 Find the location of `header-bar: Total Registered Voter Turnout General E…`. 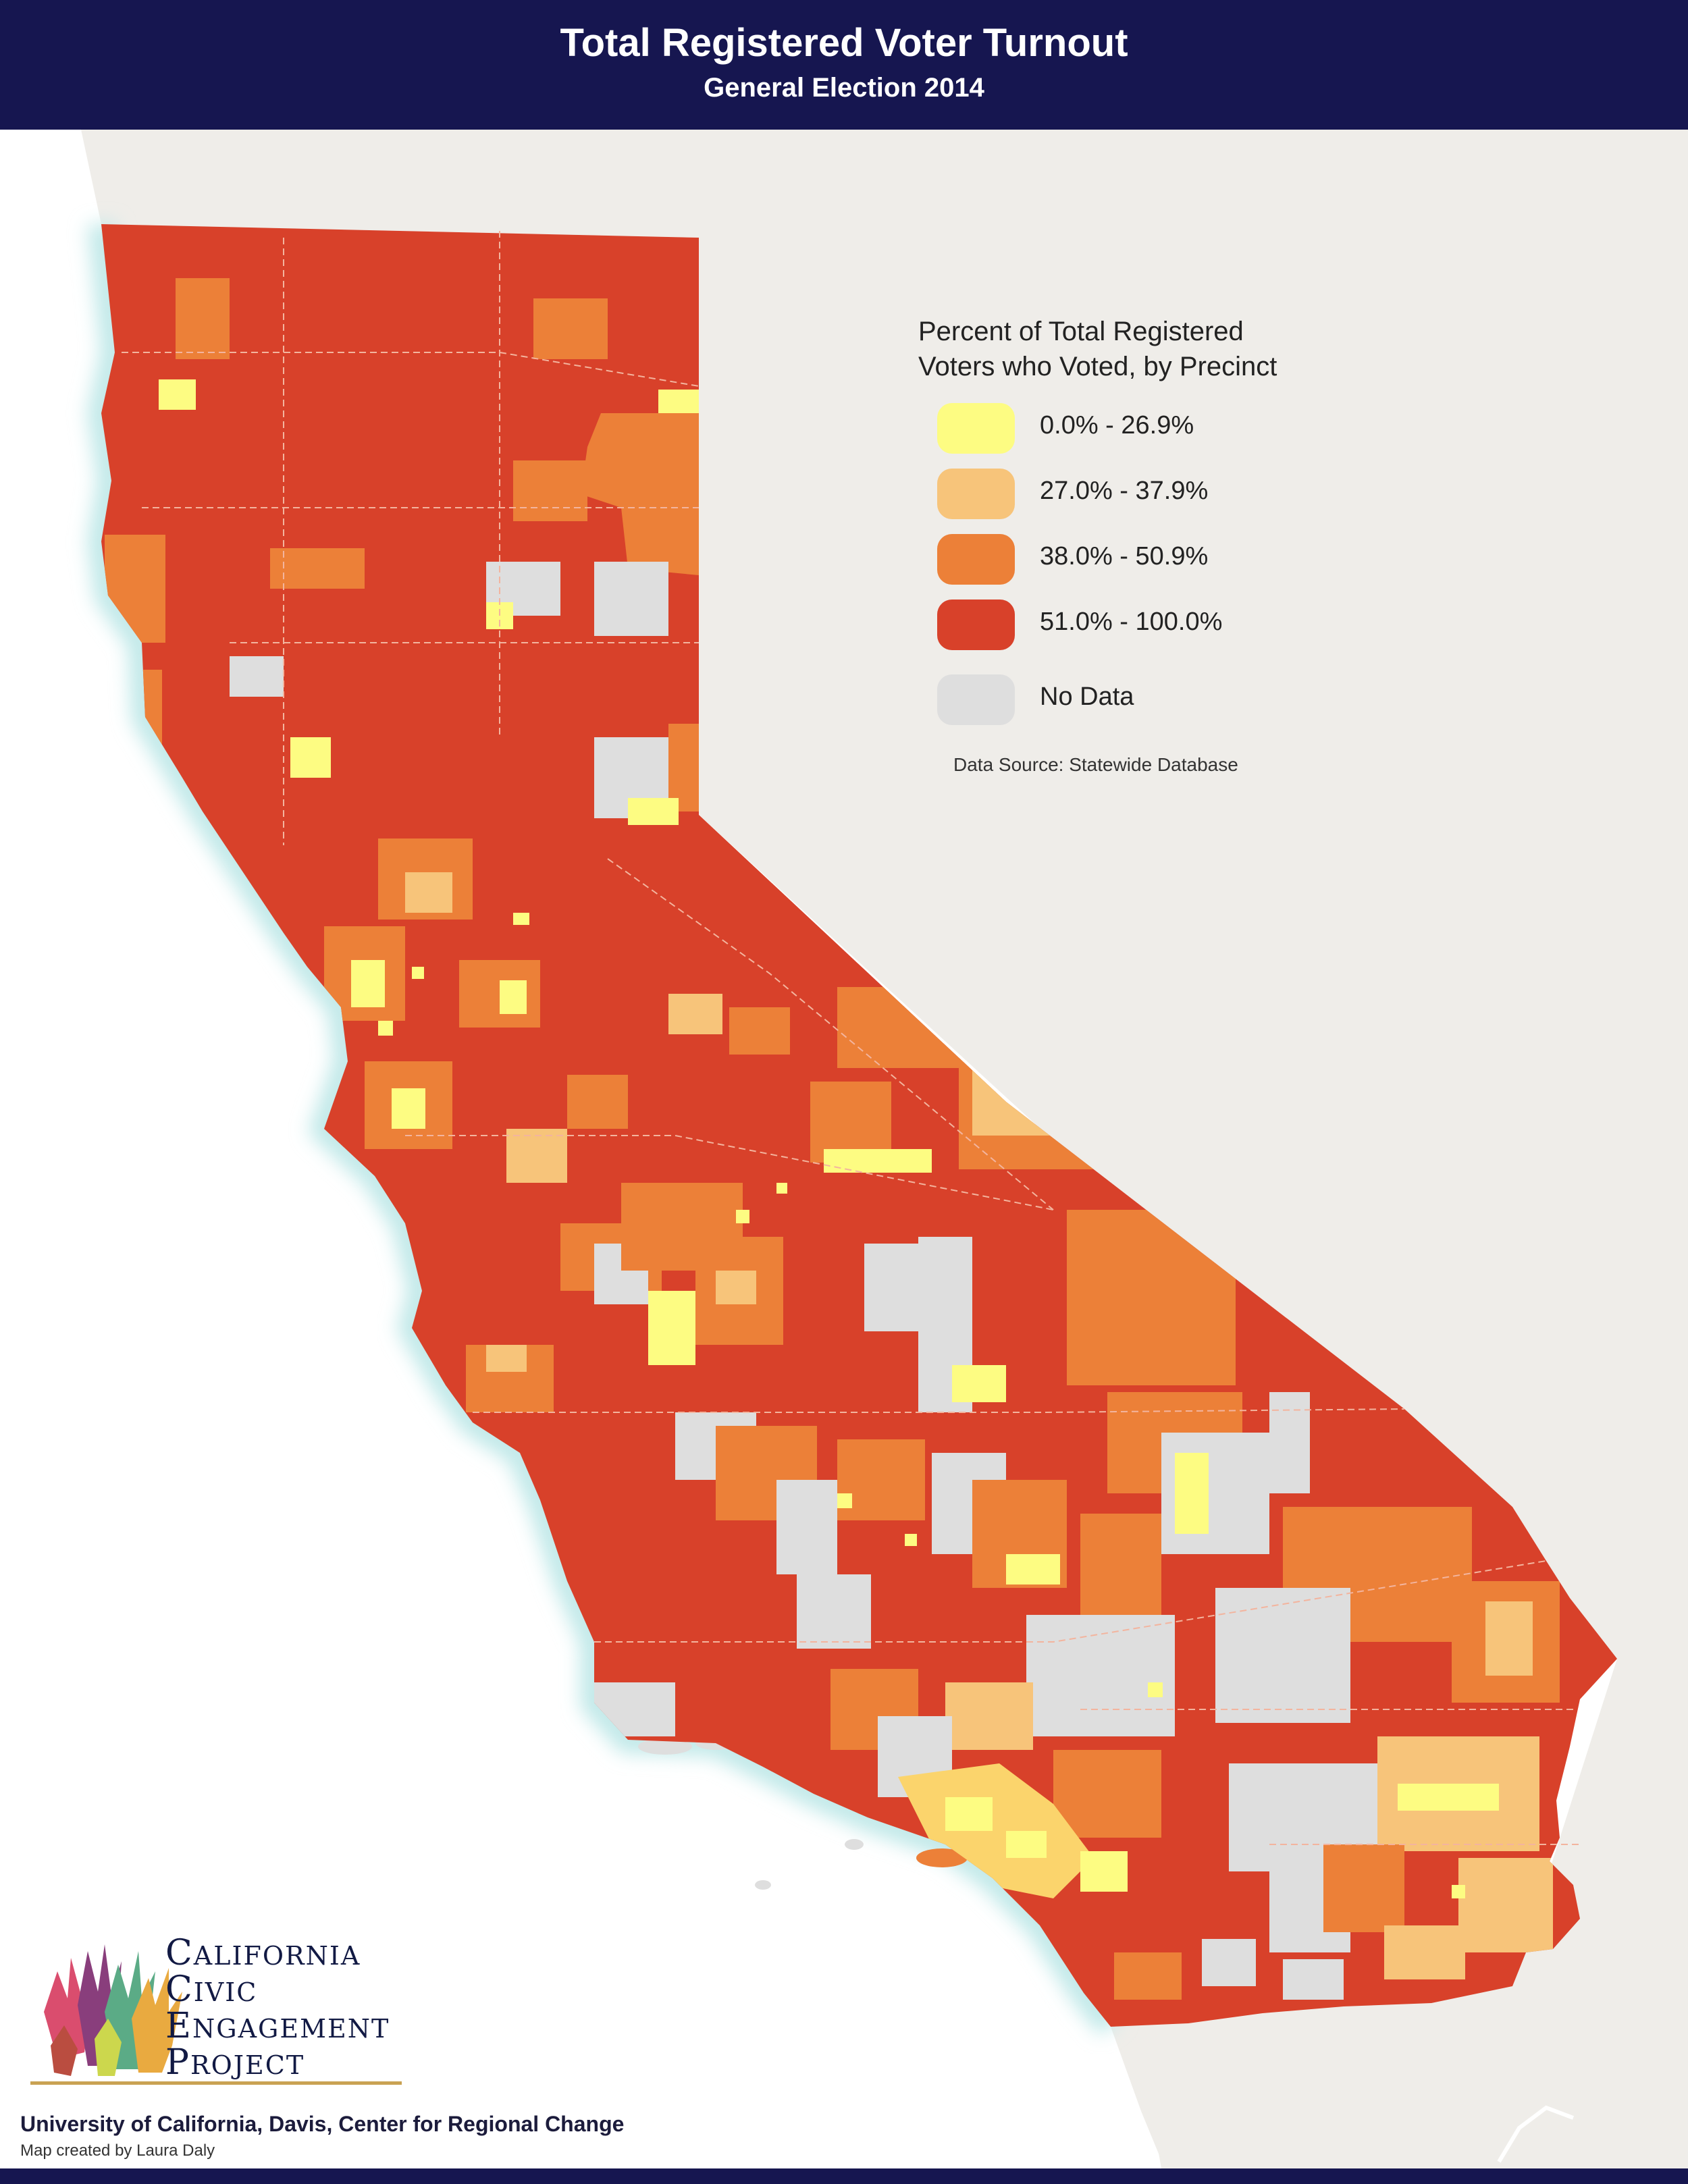

header-bar: Total Registered Voter Turnout General E… is located at coordinates (844, 65).